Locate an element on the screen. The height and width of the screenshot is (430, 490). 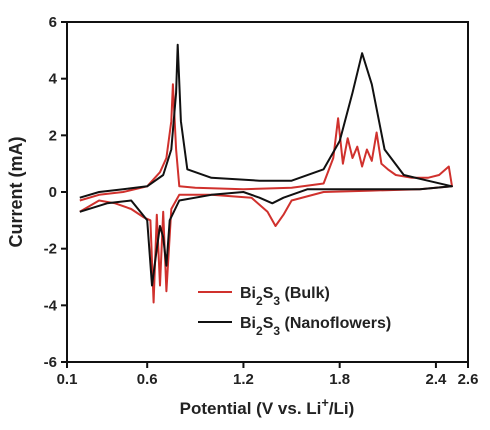
x-tick-label: 2.6 is located at coordinates (468, 379).